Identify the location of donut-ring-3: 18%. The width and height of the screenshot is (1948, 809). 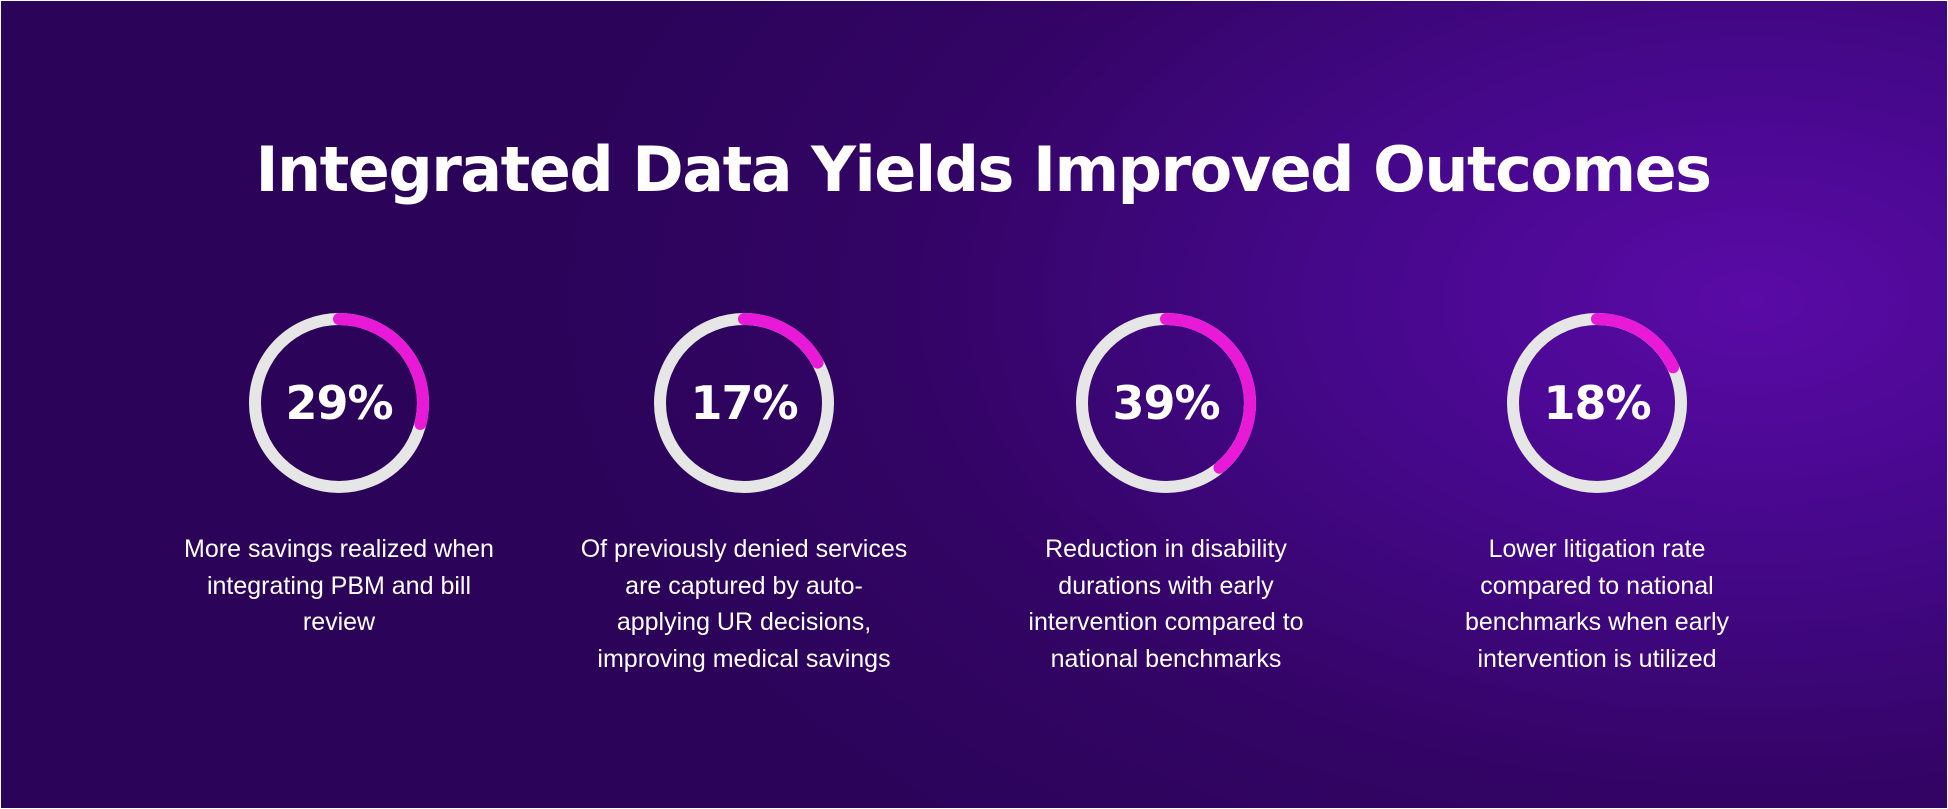
(1597, 403).